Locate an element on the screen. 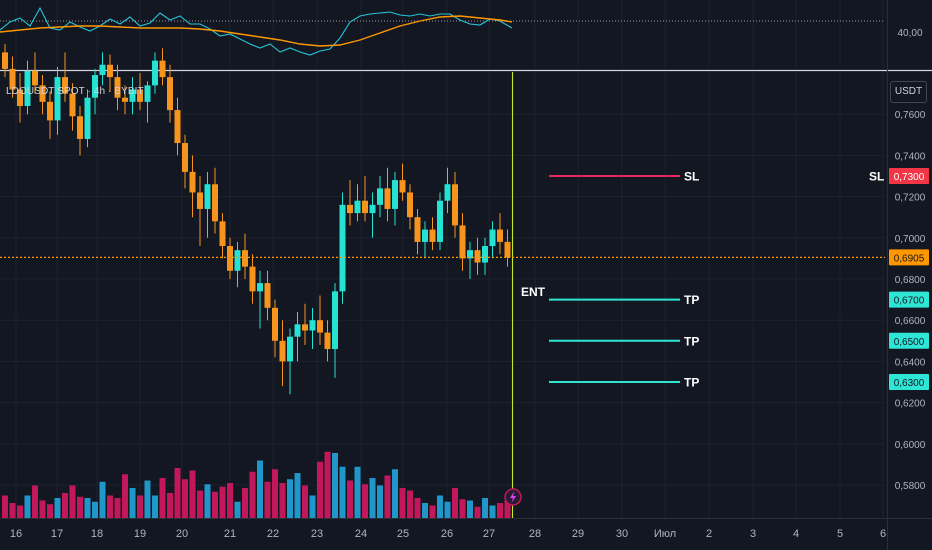 Image resolution: width=932 pixels, height=550 pixels. current-price-label: 0,6905 is located at coordinates (909, 258).